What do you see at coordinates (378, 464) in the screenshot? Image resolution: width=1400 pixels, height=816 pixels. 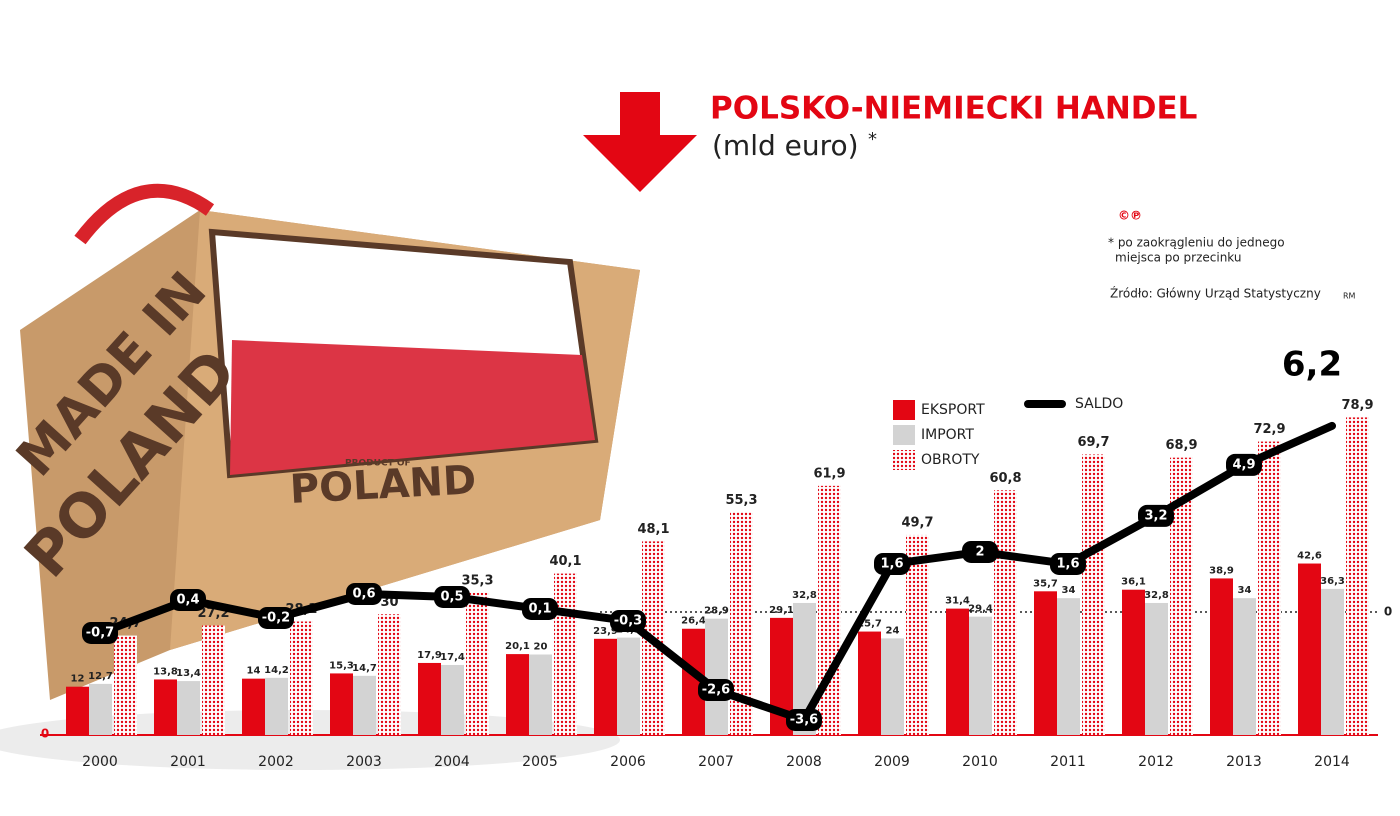 I see `illustration-text: PRODUCT OF` at bounding box center [378, 464].